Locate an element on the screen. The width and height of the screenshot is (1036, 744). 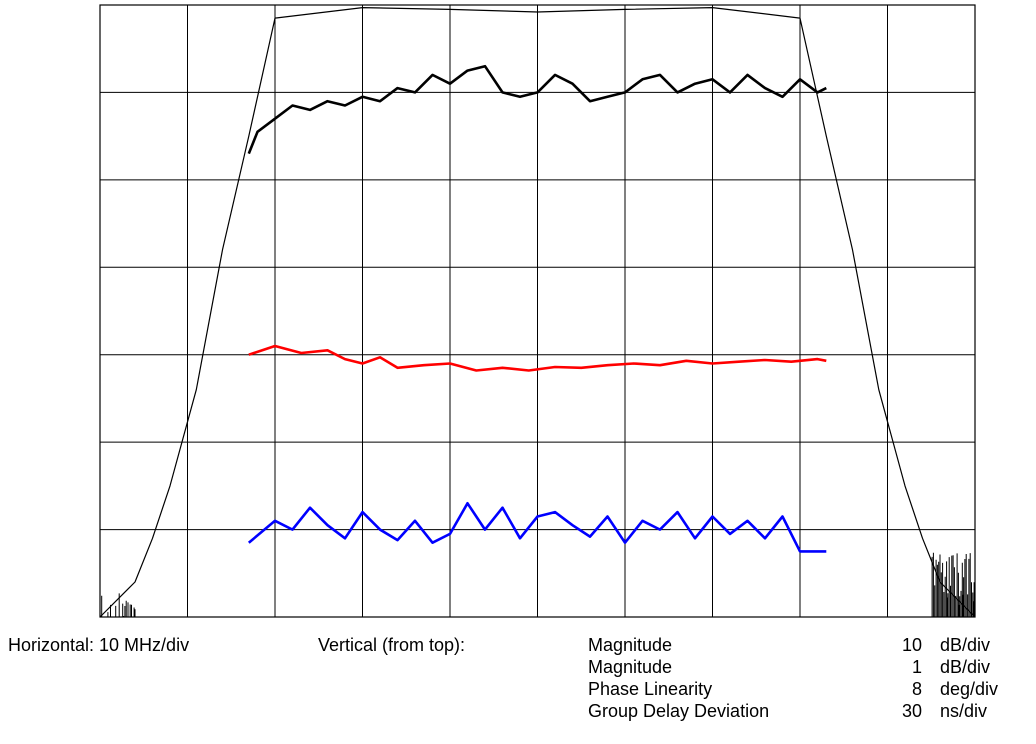
scale-name-group-delay: Group Delay Deviation is located at coordinates (679, 711).